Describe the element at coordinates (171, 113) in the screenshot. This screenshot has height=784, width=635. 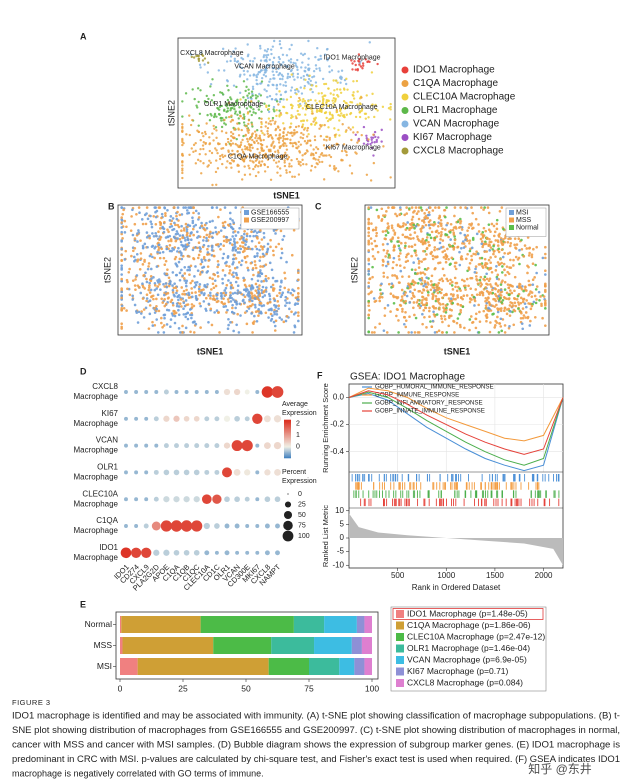
I see `y-axis-label: tSNE2` at that location.